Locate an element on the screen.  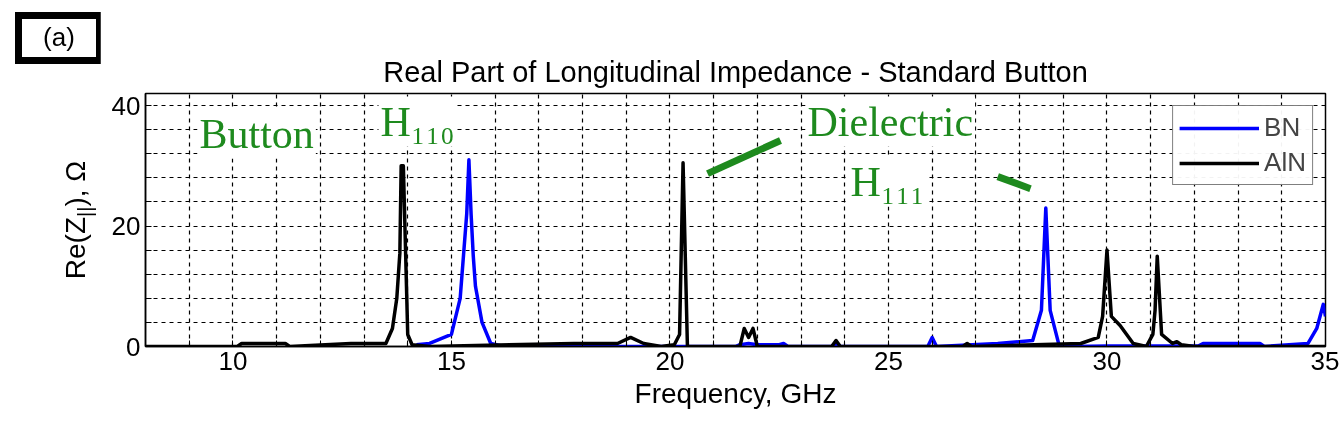
x-tick-label: 15 is located at coordinates (451, 360).